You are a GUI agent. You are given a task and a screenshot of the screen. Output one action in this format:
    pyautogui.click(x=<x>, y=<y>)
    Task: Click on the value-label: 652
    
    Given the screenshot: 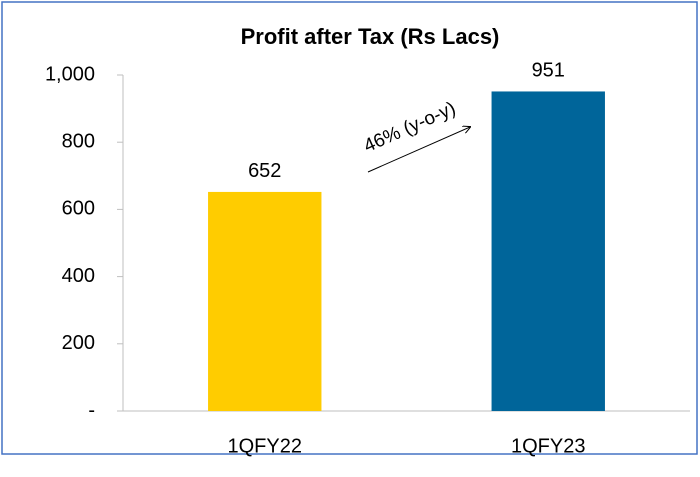 What is the action you would take?
    pyautogui.click(x=264, y=171)
    